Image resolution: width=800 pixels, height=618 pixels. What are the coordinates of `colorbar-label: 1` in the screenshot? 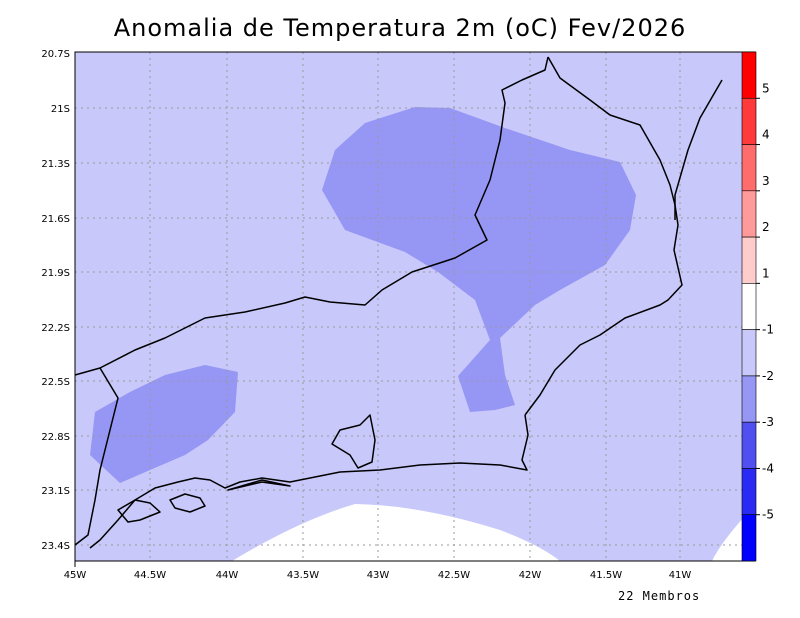 It's located at (766, 273).